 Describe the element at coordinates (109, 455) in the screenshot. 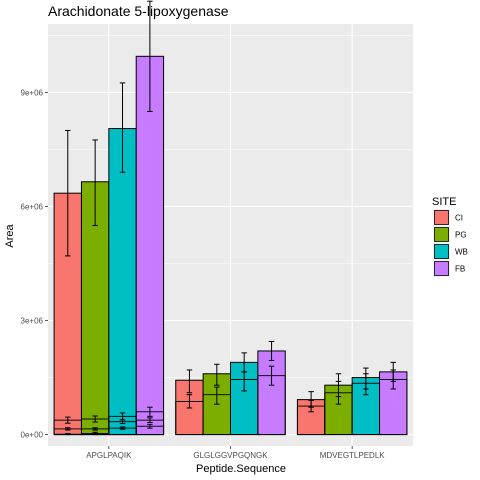

I see `x-tick-label: APGLPAQIK` at that location.